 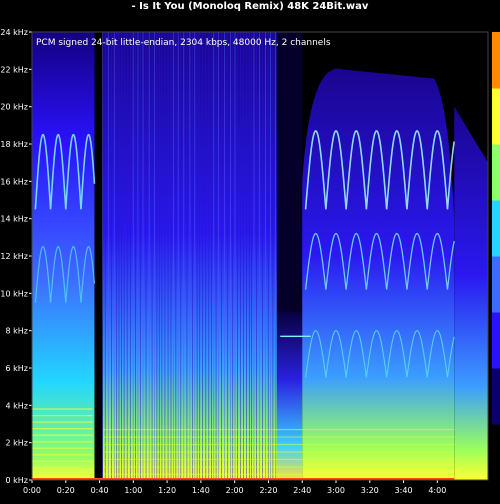 I want to click on x-tick-label: 1:00, so click(x=133, y=490).